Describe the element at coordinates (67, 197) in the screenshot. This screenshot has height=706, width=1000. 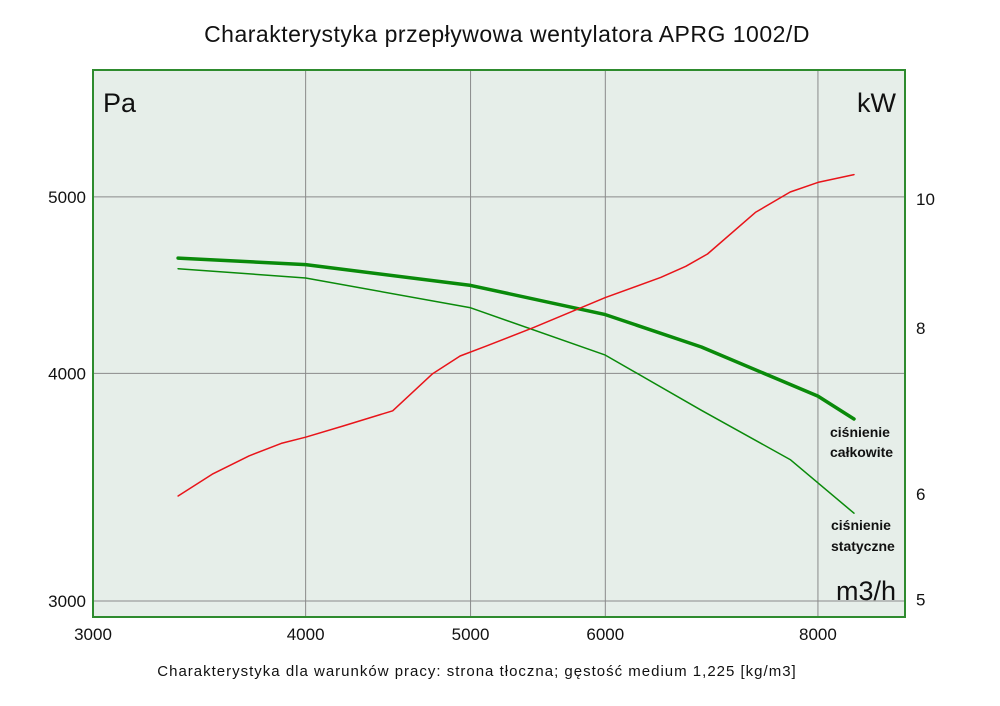
I see `y-tick-label: 5000` at that location.